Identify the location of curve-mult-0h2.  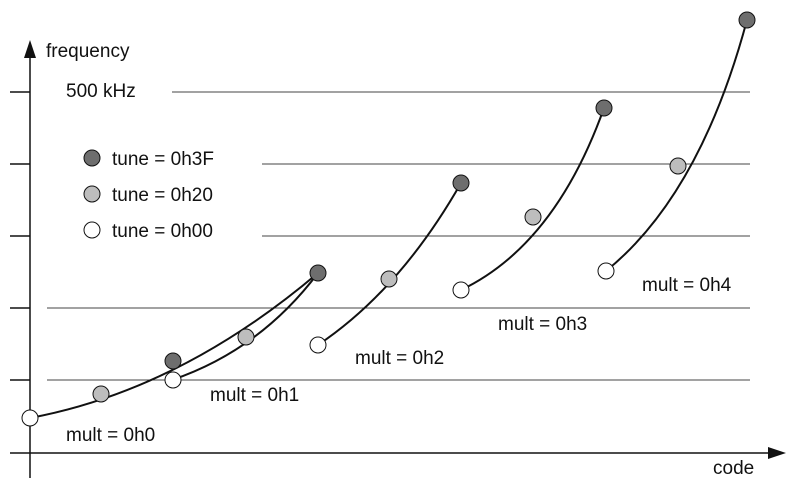
(389, 264).